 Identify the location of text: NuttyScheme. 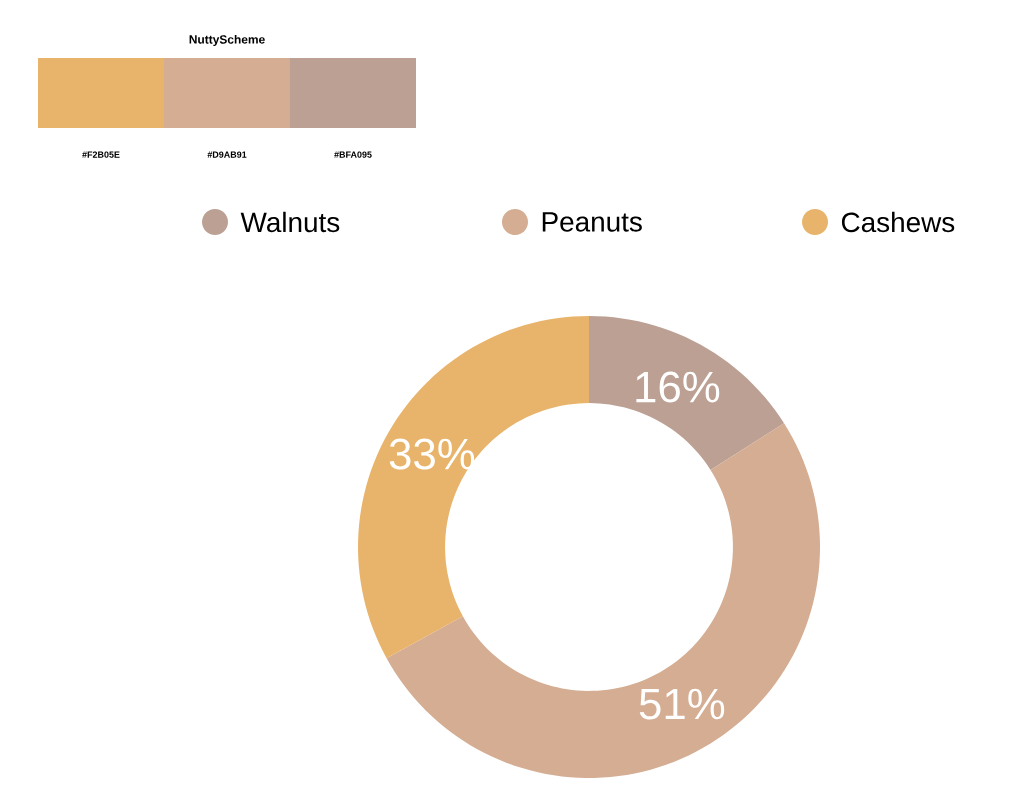
(227, 40).